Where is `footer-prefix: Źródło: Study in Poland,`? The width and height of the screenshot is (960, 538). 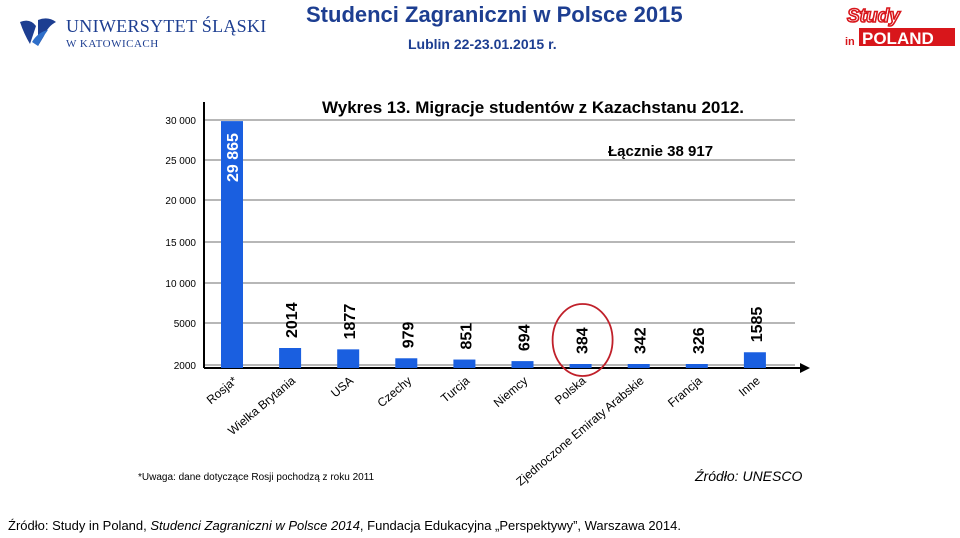 footer-prefix: Źródło: Study in Poland, is located at coordinates (79, 525).